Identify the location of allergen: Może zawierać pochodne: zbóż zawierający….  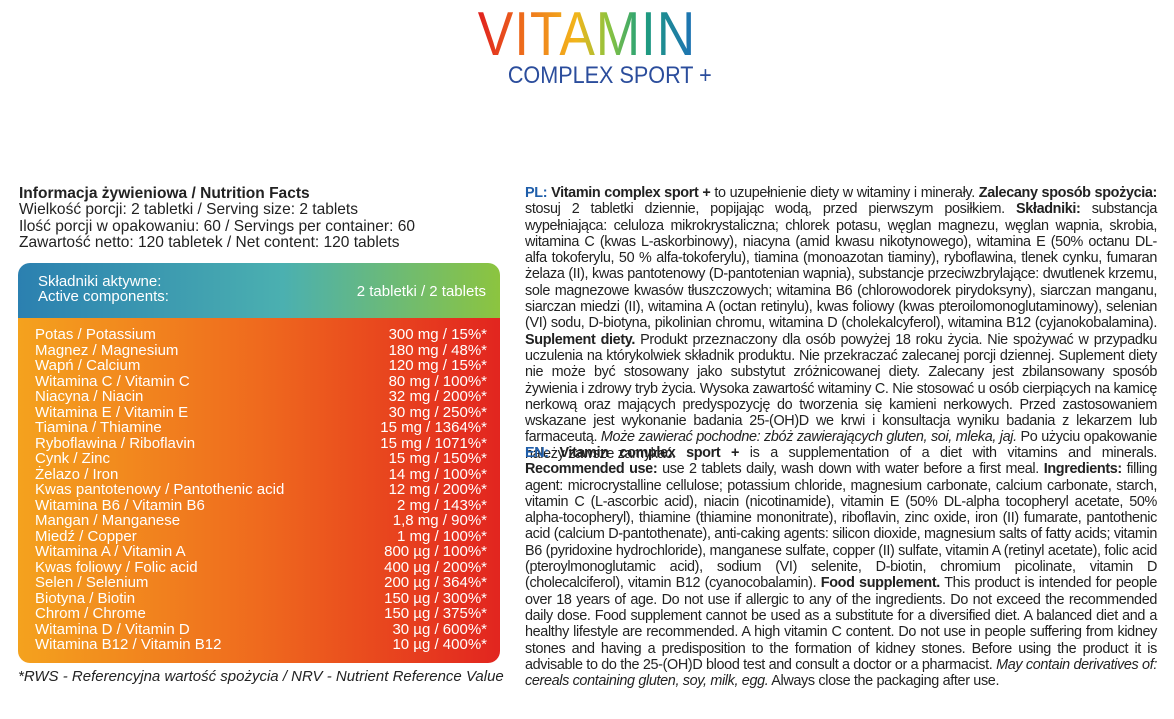
(808, 437).